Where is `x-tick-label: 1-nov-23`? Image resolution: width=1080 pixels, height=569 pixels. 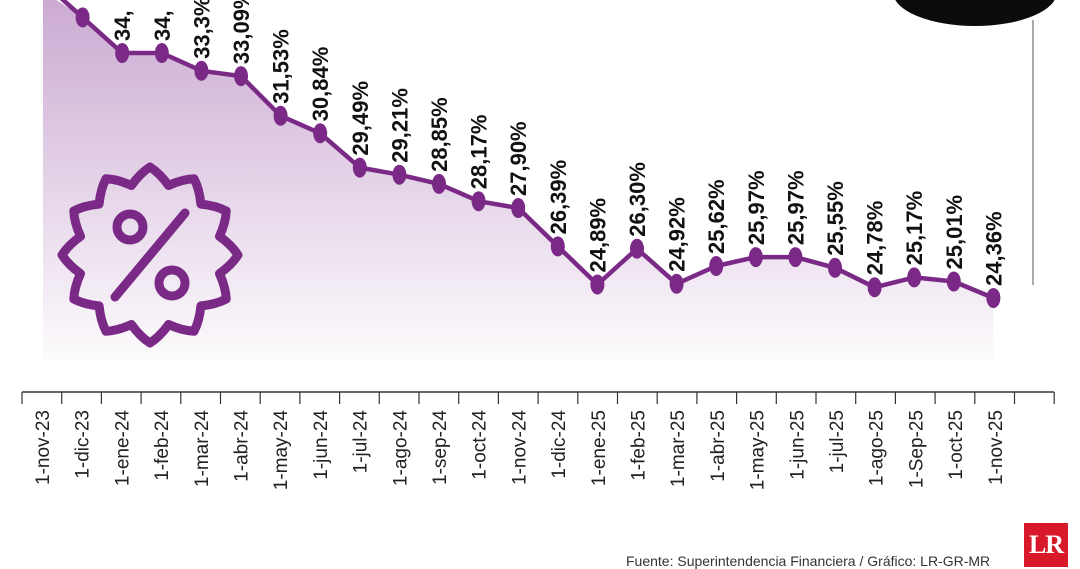
x-tick-label: 1-nov-23 is located at coordinates (43, 447).